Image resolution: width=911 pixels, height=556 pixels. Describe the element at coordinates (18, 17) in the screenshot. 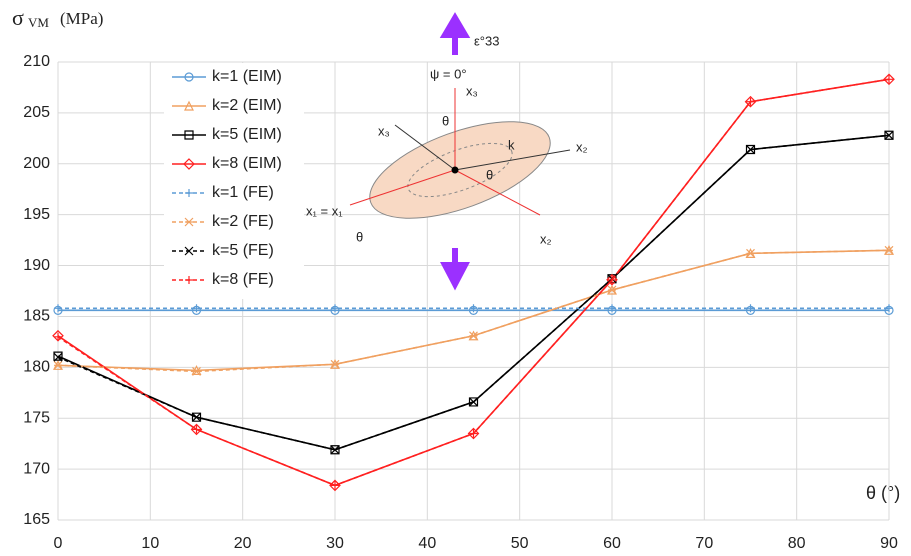

I see `y-label: σ` at that location.